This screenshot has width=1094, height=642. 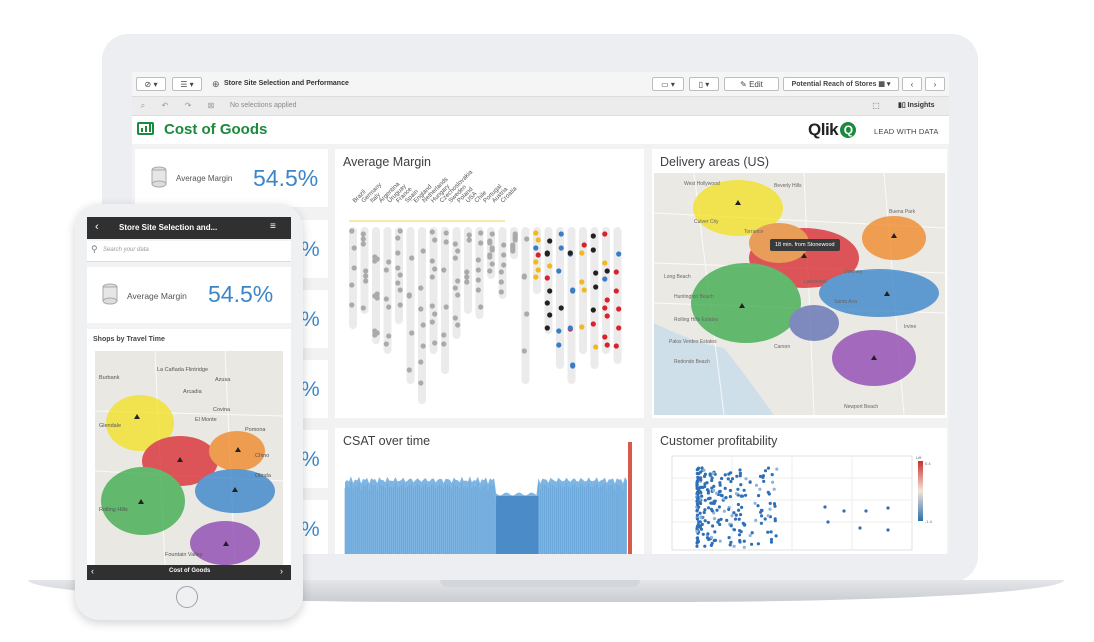 I want to click on back-chevron-icon: ‹, so click(x=97, y=227).